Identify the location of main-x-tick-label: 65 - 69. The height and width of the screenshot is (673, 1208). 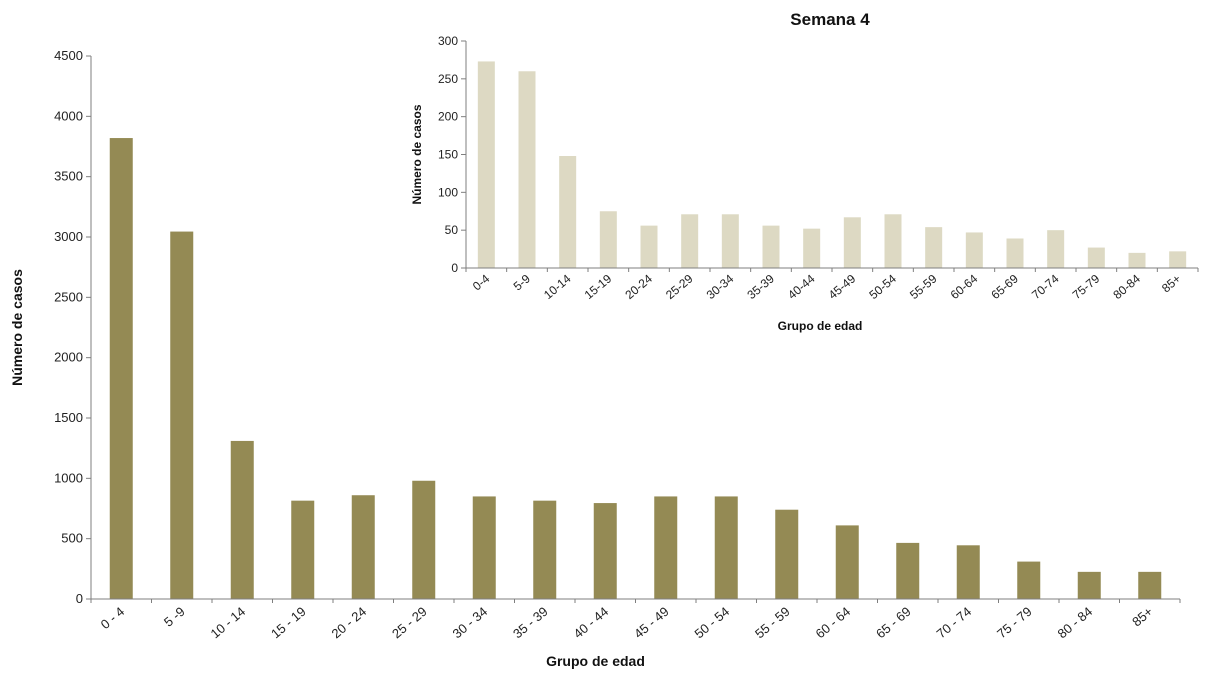
(893, 623).